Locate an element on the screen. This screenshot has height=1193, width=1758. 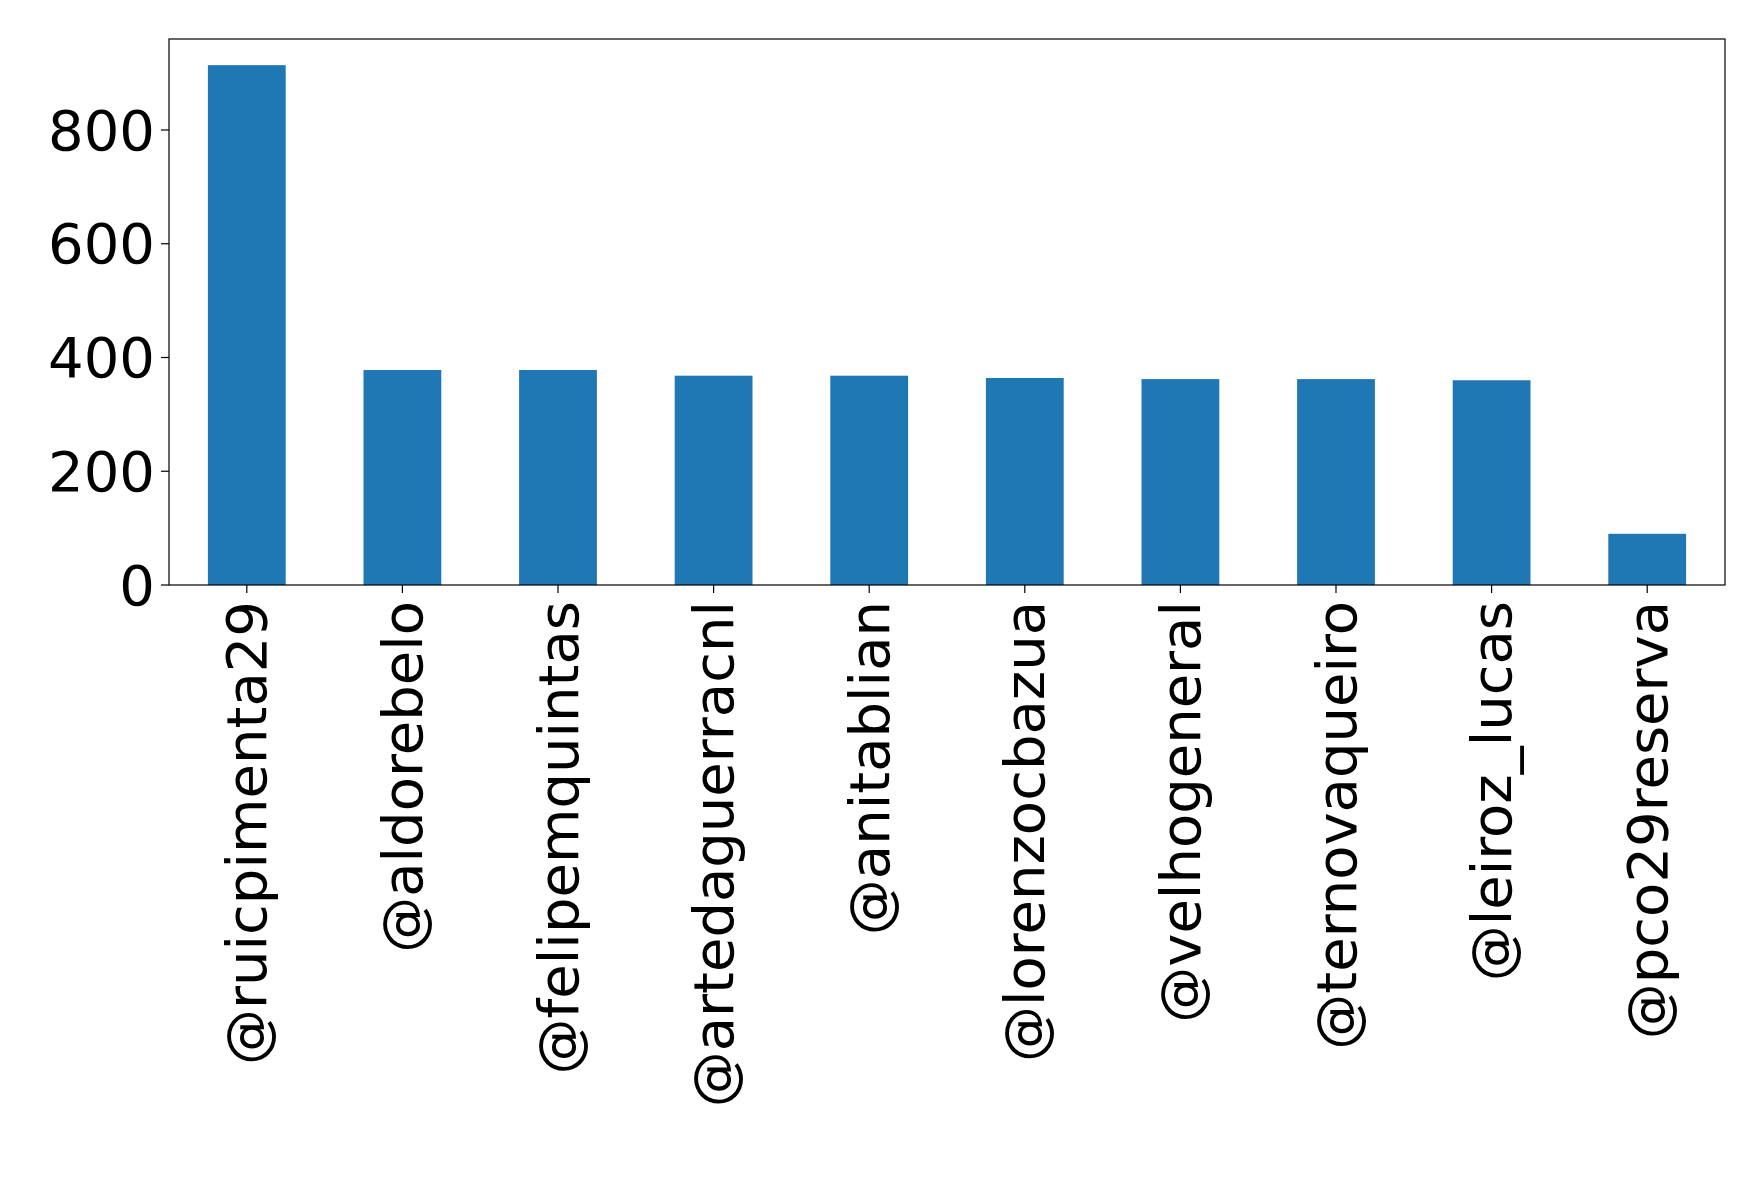
x-tick-label: @leiroz_lucas is located at coordinates (1492, 791).